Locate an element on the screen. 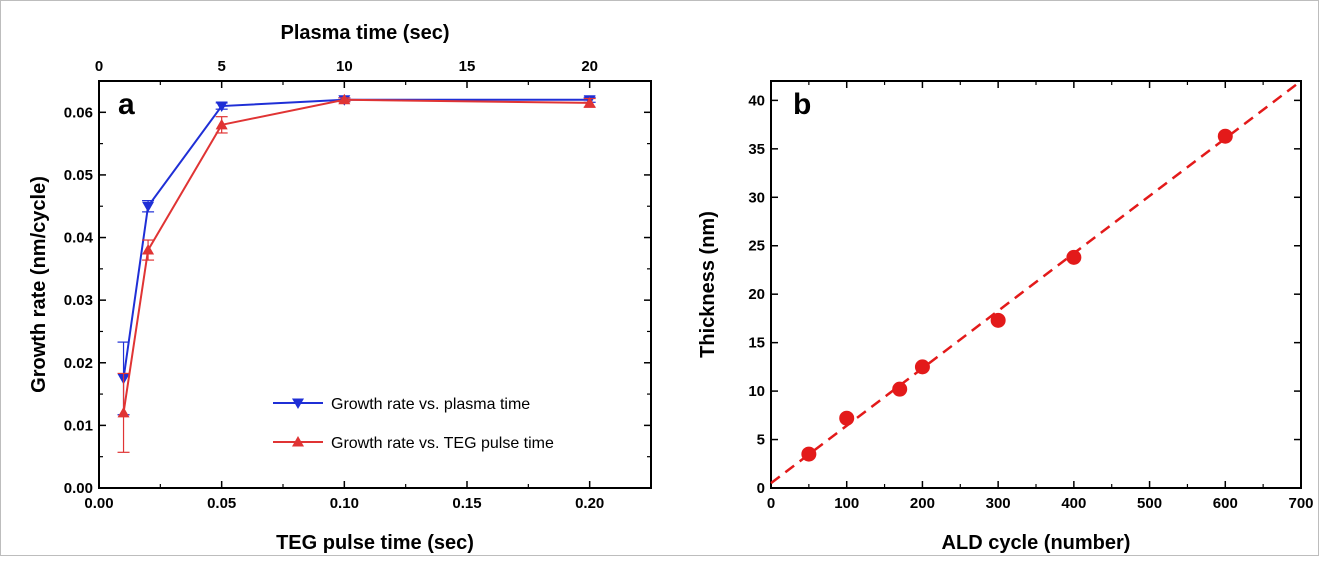 The image size is (1319, 562). y-axis-label-a: Growth rate (nm/cycle) is located at coordinates (39, 284).